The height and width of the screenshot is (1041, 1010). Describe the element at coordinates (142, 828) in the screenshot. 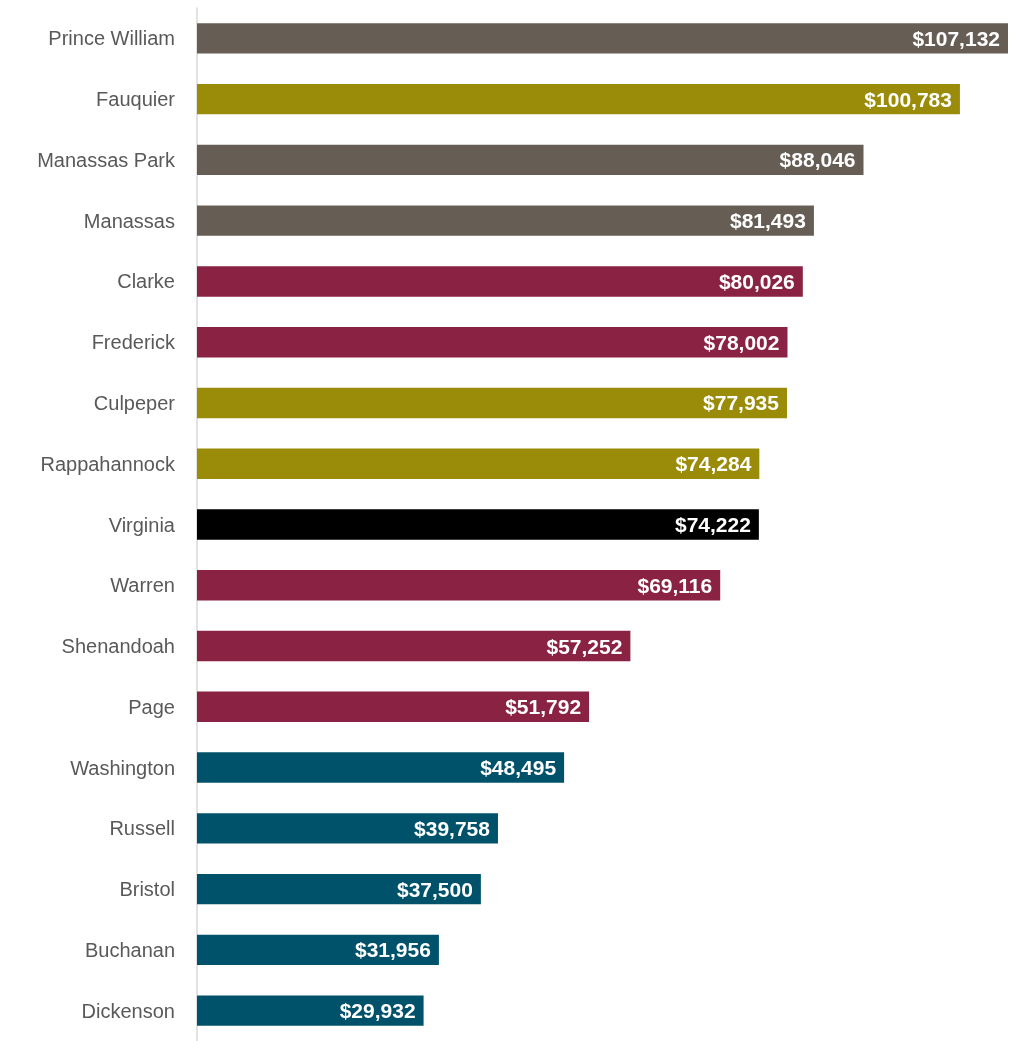

I see `y-tick-label: Russell` at that location.